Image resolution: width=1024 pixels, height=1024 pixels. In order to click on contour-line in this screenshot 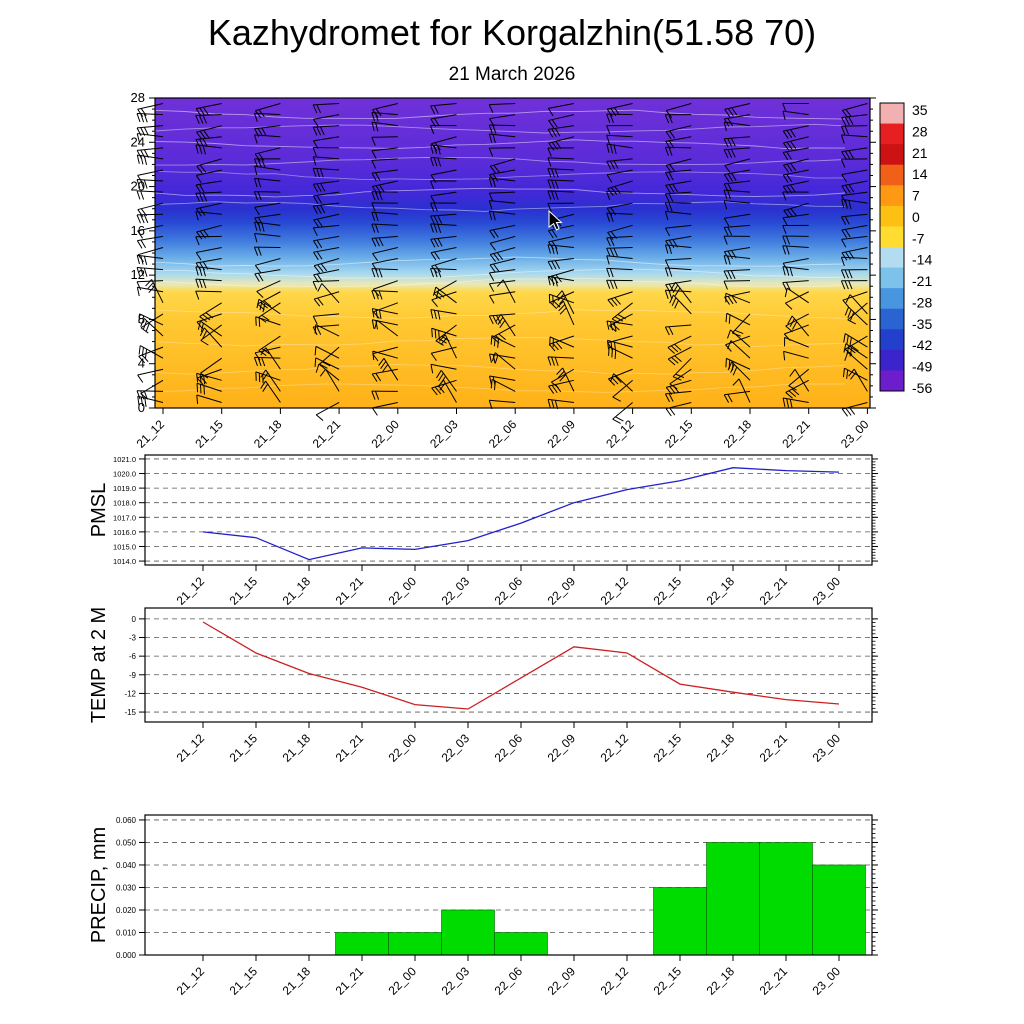, I will do `click(500, 114)`.